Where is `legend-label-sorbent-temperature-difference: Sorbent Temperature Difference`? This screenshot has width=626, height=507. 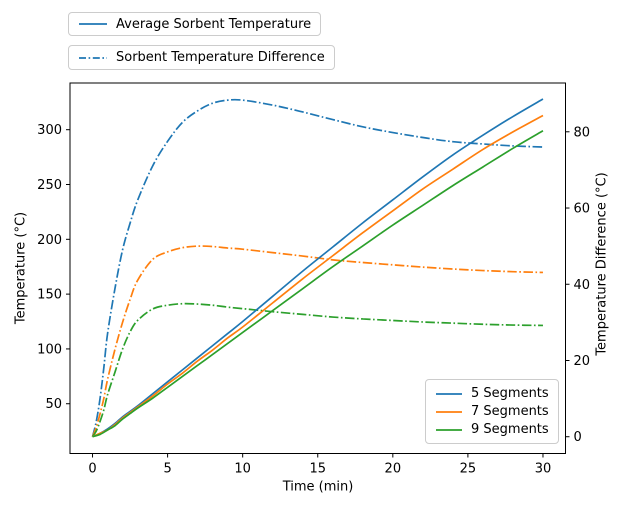 legend-label-sorbent-temperature-difference: Sorbent Temperature Difference is located at coordinates (220, 57).